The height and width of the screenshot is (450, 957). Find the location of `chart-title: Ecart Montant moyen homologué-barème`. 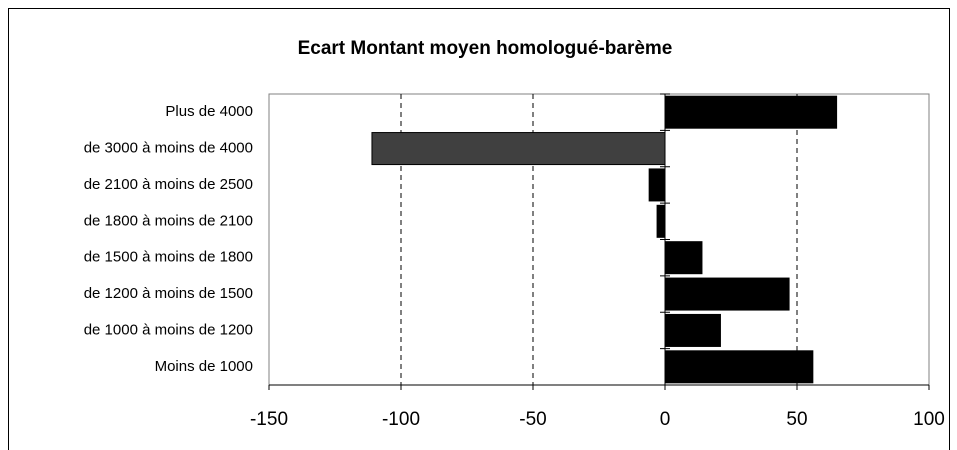

chart-title: Ecart Montant moyen homologué-barème is located at coordinates (485, 48).